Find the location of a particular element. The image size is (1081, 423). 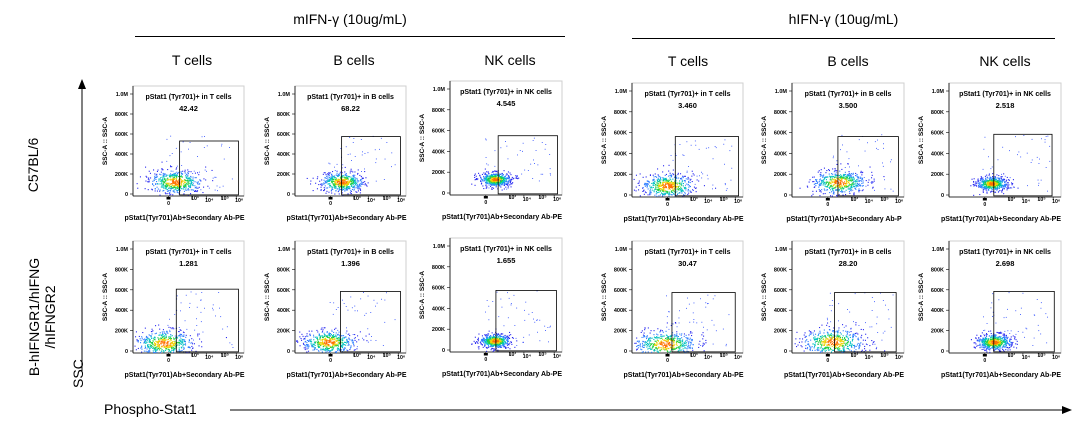

gate-percent: 1.281 is located at coordinates (188, 263).